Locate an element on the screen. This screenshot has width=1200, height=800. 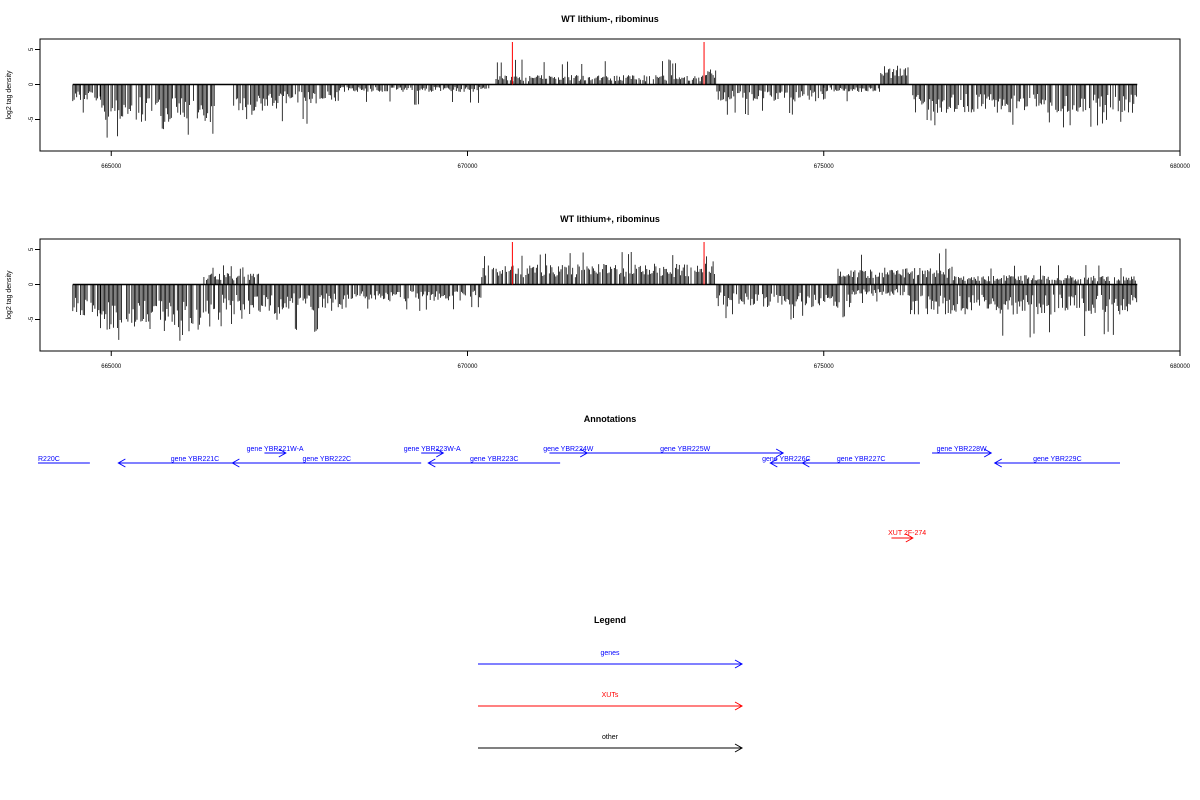
gene-label: gene YBR225W is located at coordinates (685, 449).